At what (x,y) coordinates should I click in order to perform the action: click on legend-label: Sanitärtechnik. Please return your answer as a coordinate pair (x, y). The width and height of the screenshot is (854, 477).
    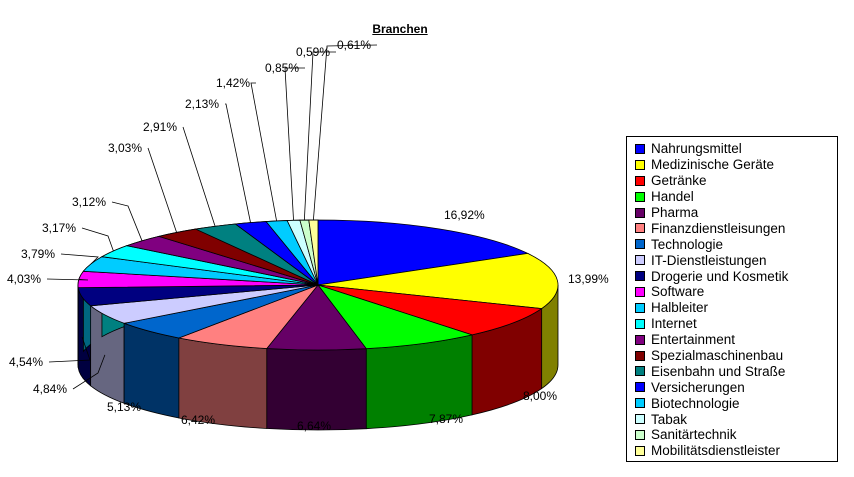
    Looking at the image, I should click on (694, 434).